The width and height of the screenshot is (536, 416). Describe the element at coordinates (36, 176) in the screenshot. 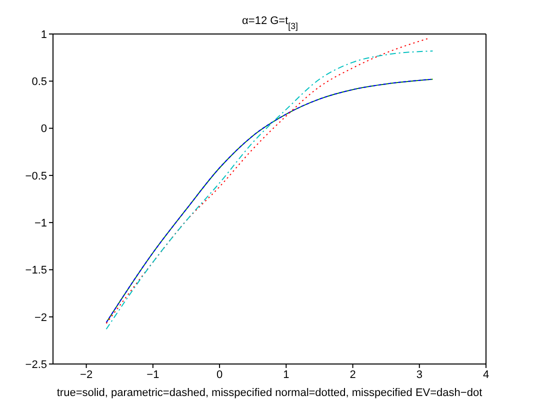

I see `y-tick-label: −0.5` at that location.